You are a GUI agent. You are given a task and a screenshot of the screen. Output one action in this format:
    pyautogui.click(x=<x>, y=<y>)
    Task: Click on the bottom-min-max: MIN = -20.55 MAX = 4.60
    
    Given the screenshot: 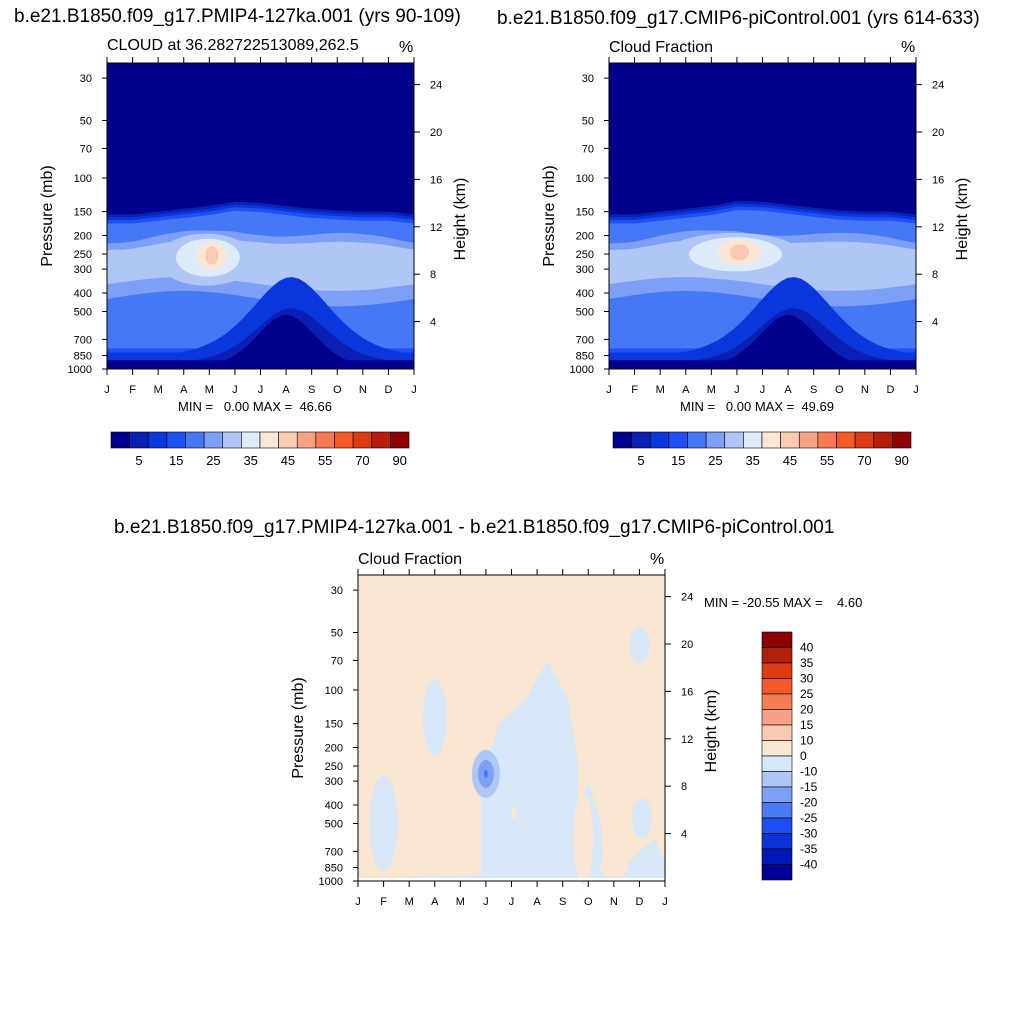 What is the action you would take?
    pyautogui.click(x=783, y=602)
    